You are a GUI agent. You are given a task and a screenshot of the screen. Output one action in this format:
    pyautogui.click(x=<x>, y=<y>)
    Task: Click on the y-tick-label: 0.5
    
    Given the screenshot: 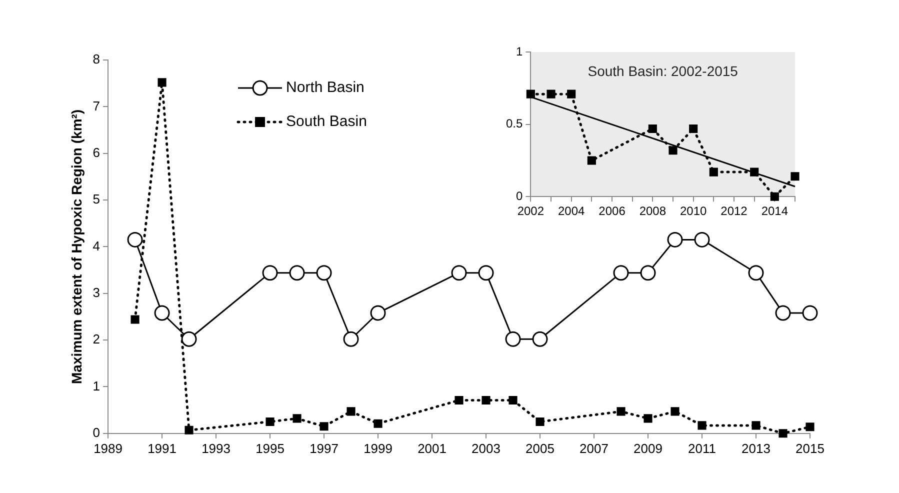 What is the action you would take?
    pyautogui.click(x=514, y=123)
    